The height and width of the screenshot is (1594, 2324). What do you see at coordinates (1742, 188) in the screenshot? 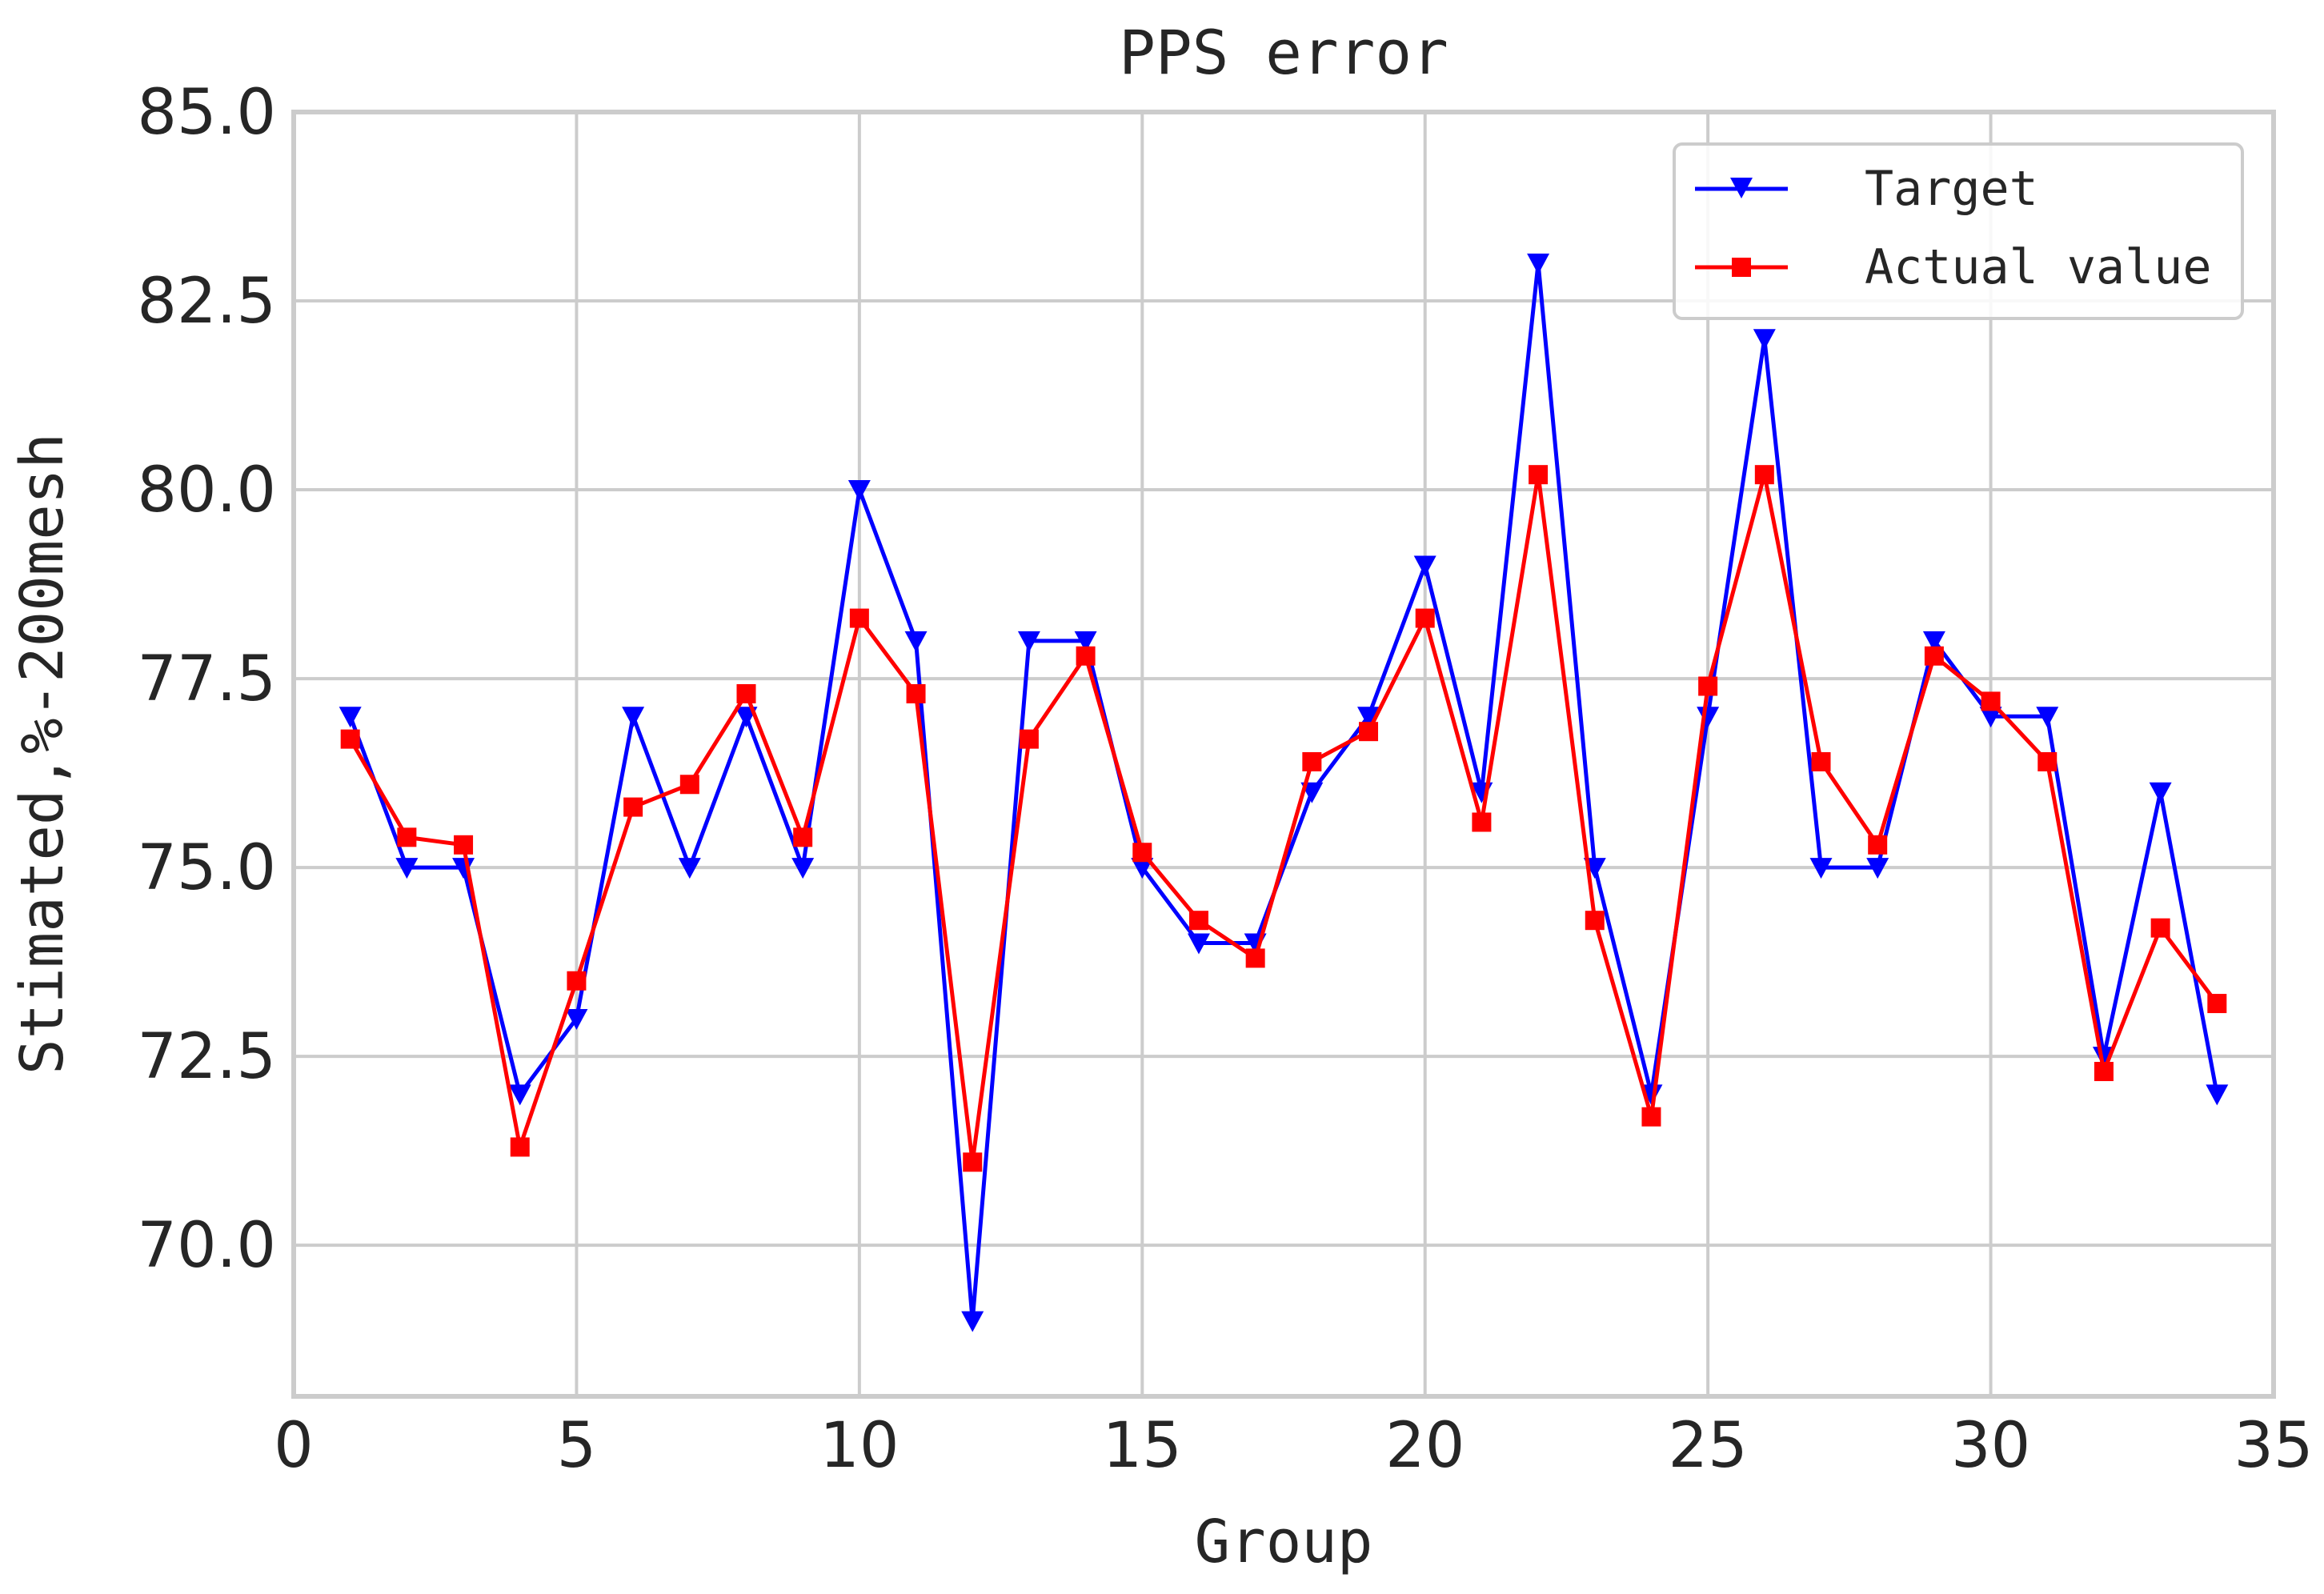
I see `legend-target-marker` at bounding box center [1742, 188].